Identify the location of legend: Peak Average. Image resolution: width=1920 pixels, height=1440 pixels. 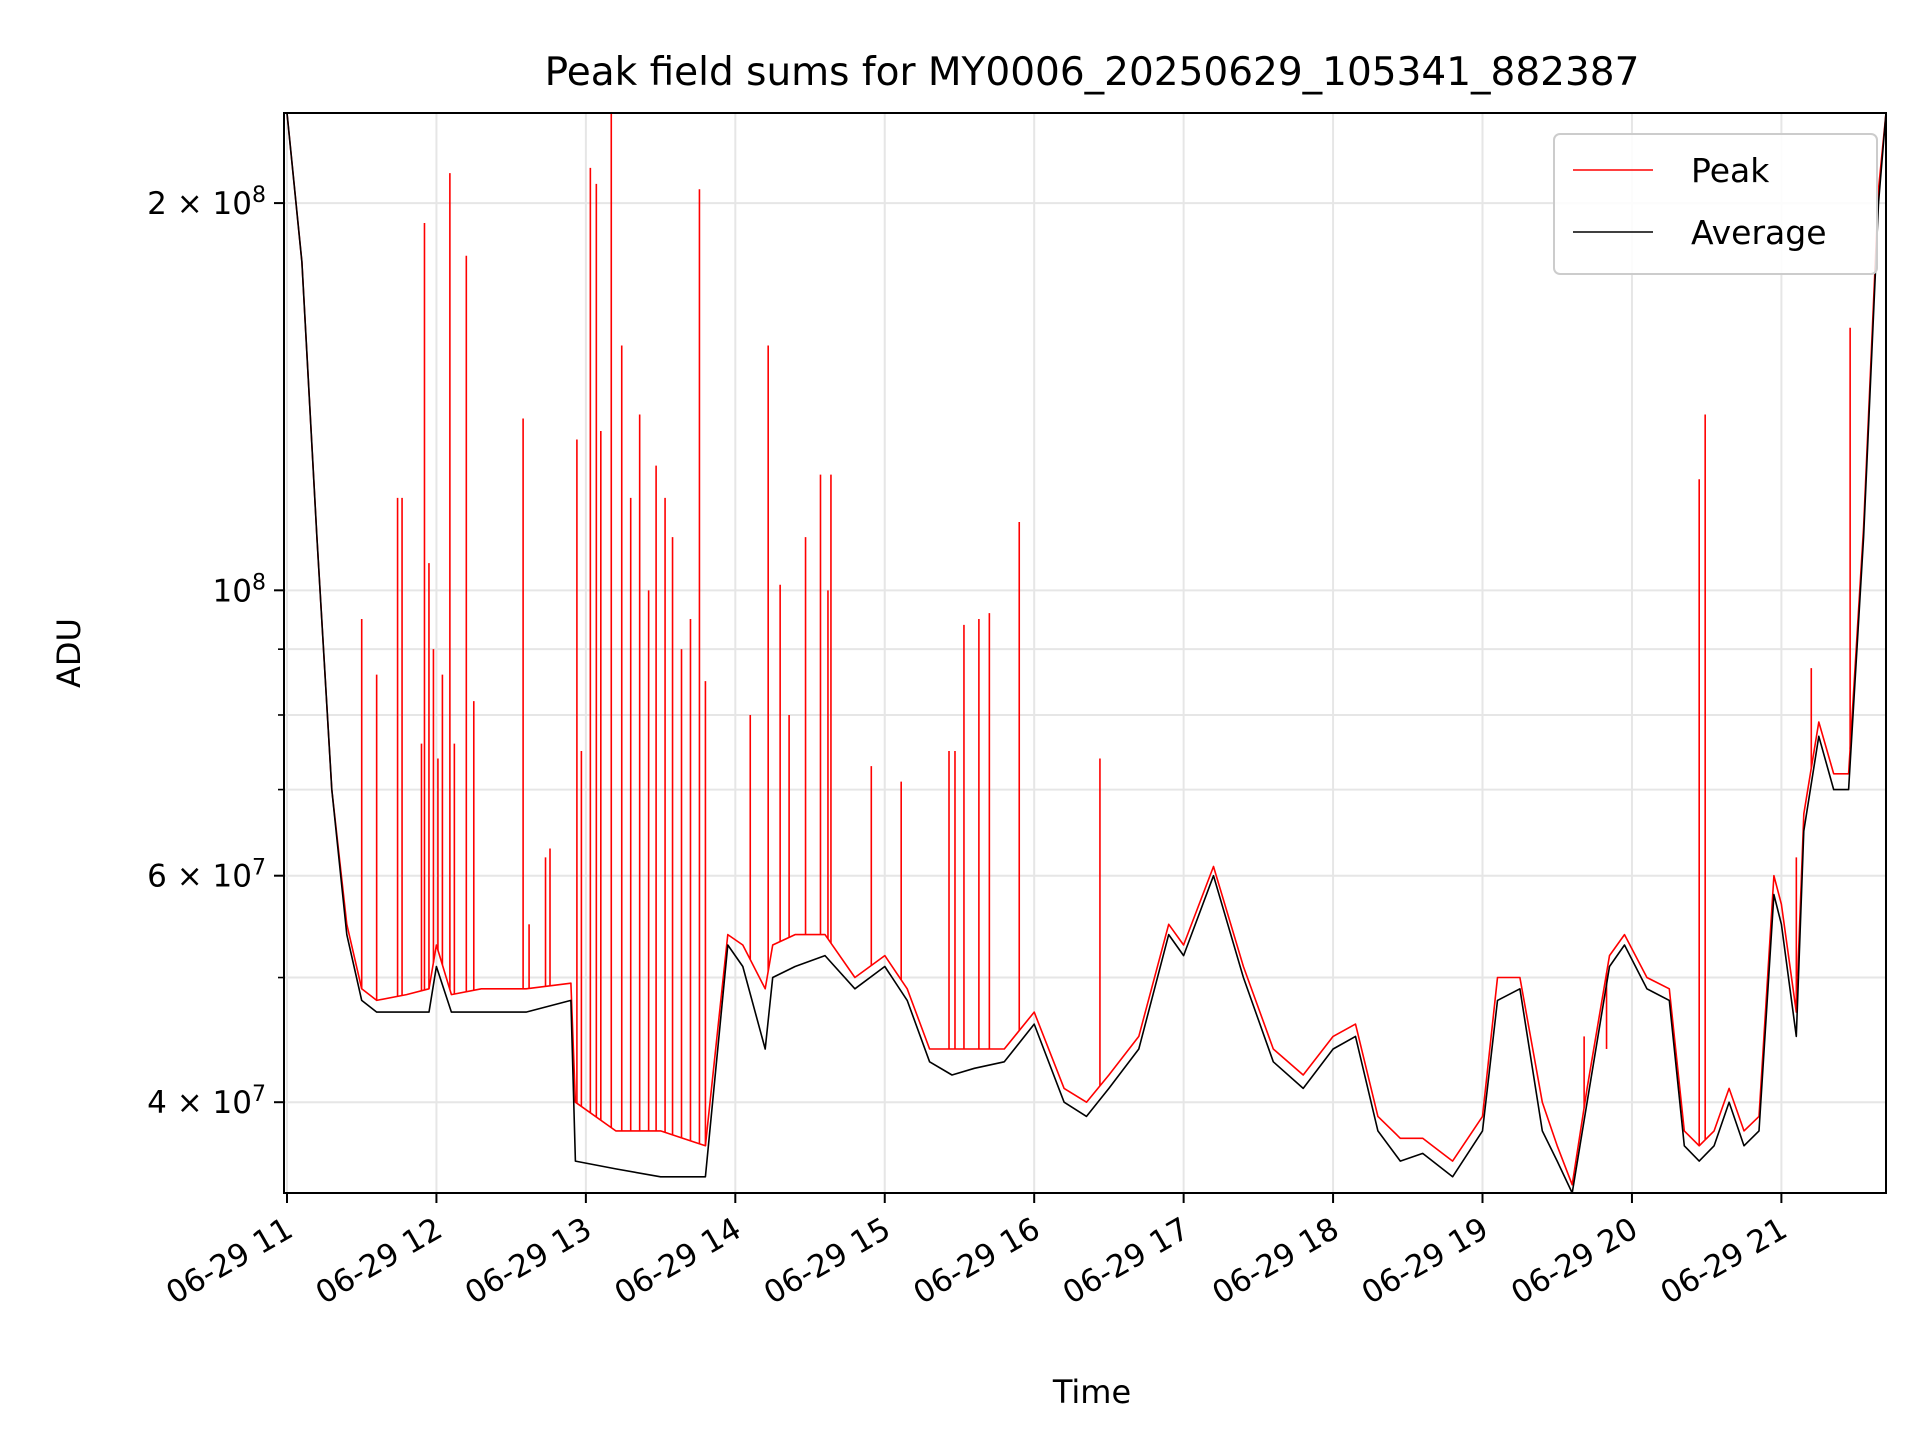
(1715, 204).